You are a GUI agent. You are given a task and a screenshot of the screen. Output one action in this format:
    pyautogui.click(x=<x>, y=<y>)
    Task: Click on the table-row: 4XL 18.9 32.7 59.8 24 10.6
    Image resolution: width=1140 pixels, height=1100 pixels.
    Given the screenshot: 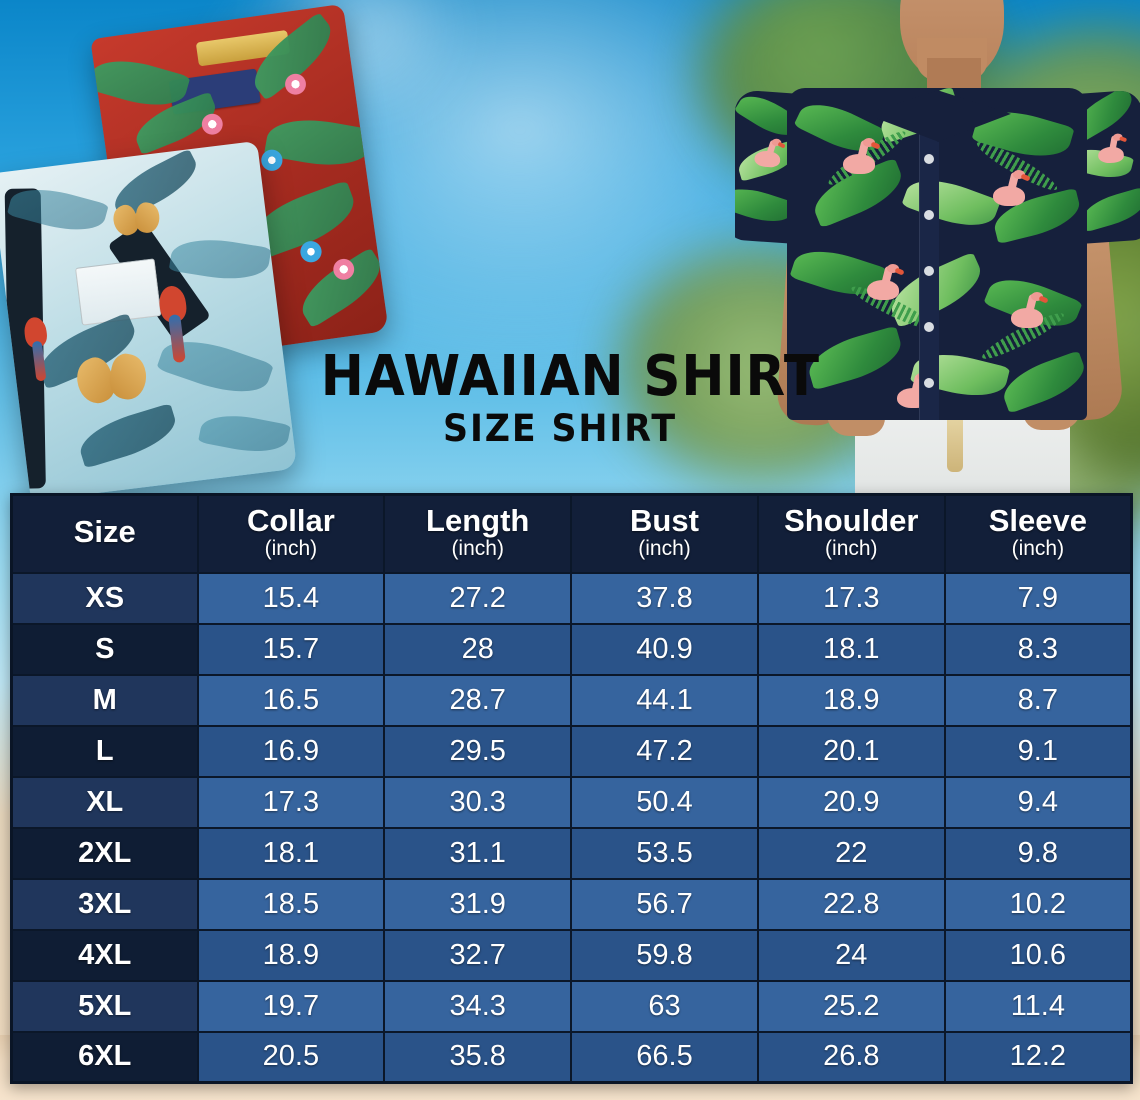 What is the action you would take?
    pyautogui.click(x=571, y=955)
    